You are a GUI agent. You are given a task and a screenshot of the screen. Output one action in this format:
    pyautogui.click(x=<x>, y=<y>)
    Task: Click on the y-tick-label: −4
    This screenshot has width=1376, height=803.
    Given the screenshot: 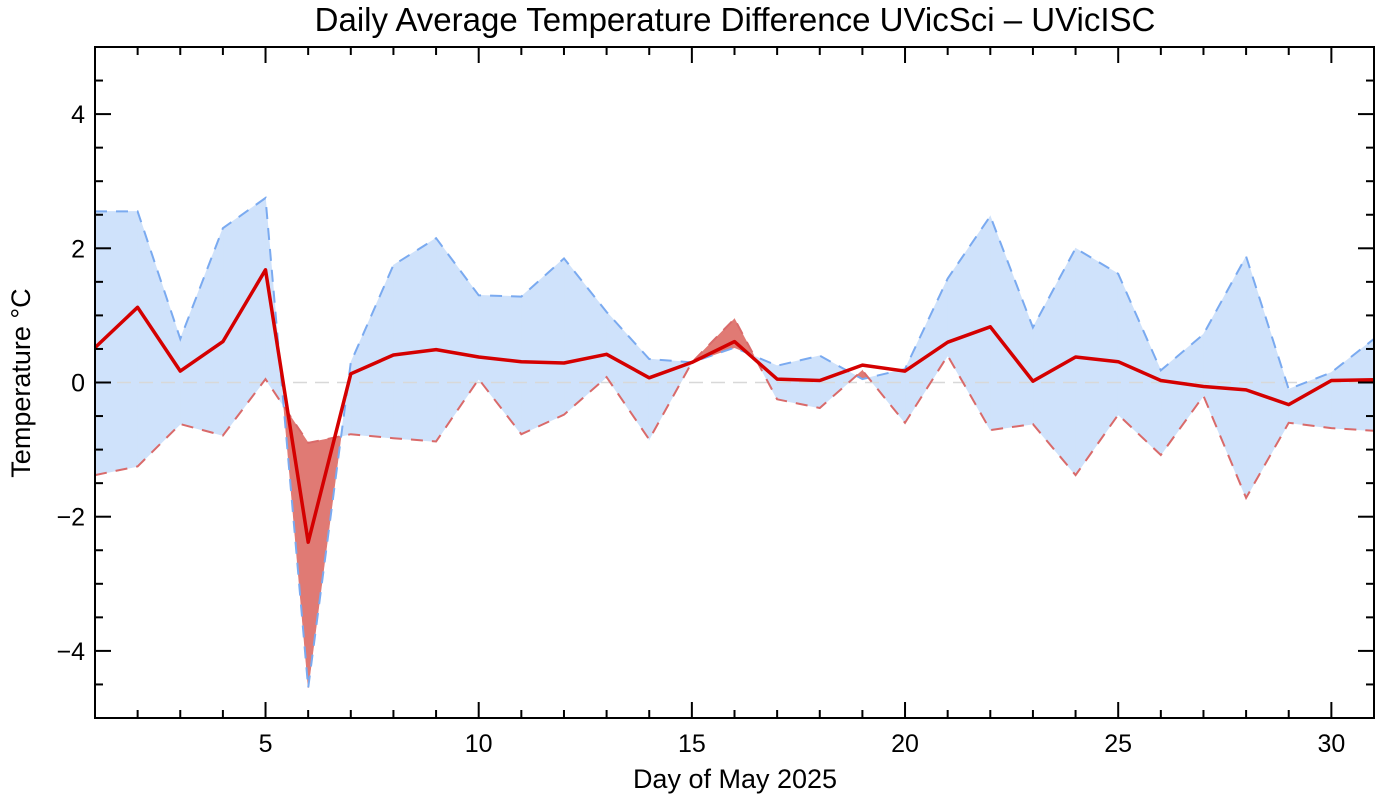 What is the action you would take?
    pyautogui.click(x=70, y=652)
    